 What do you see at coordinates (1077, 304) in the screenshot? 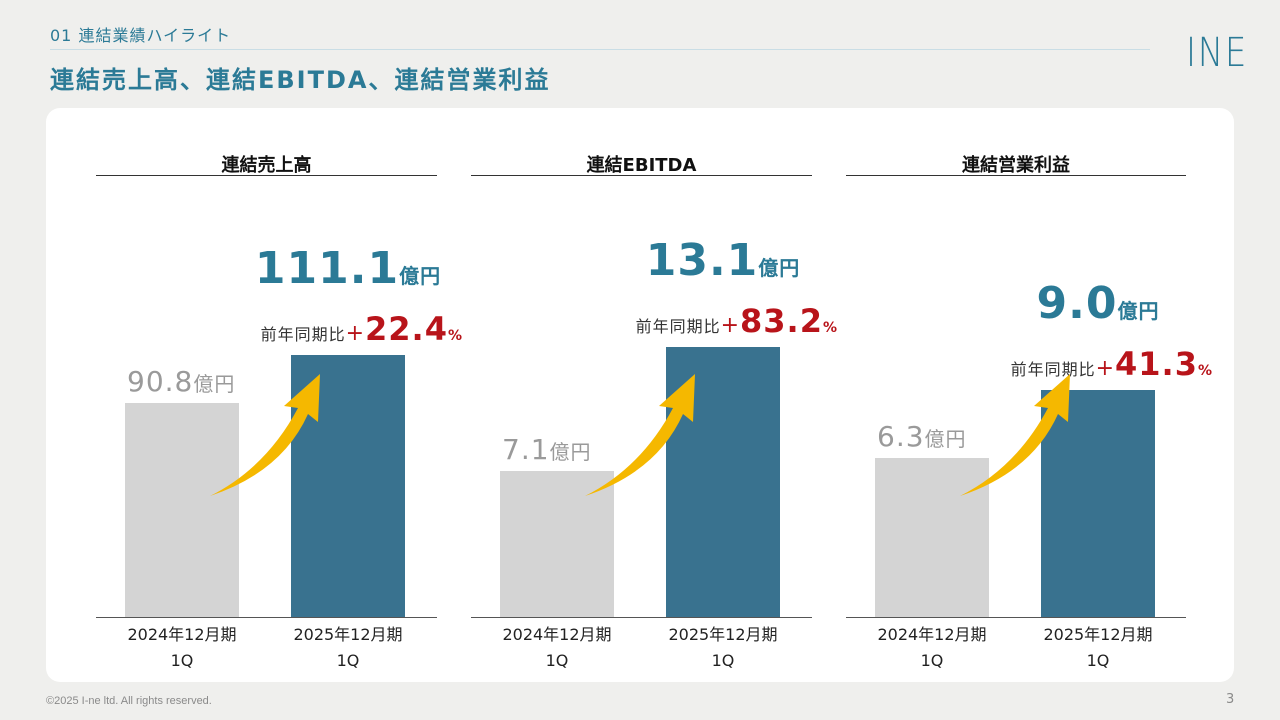
I see `current-value-number: 9.0` at bounding box center [1077, 304].